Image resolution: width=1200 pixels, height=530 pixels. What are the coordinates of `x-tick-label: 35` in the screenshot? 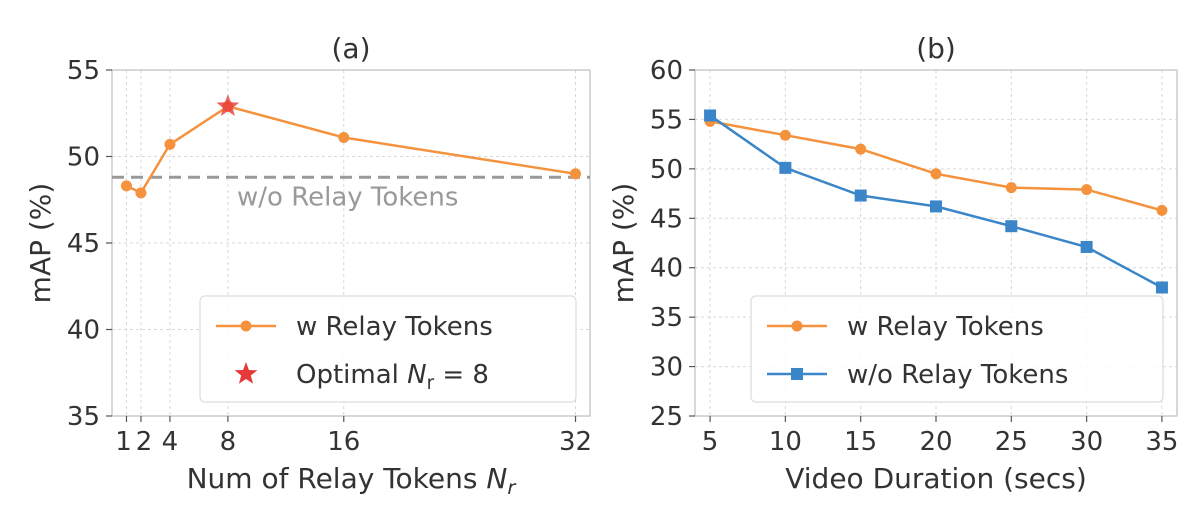 It's located at (1161, 442).